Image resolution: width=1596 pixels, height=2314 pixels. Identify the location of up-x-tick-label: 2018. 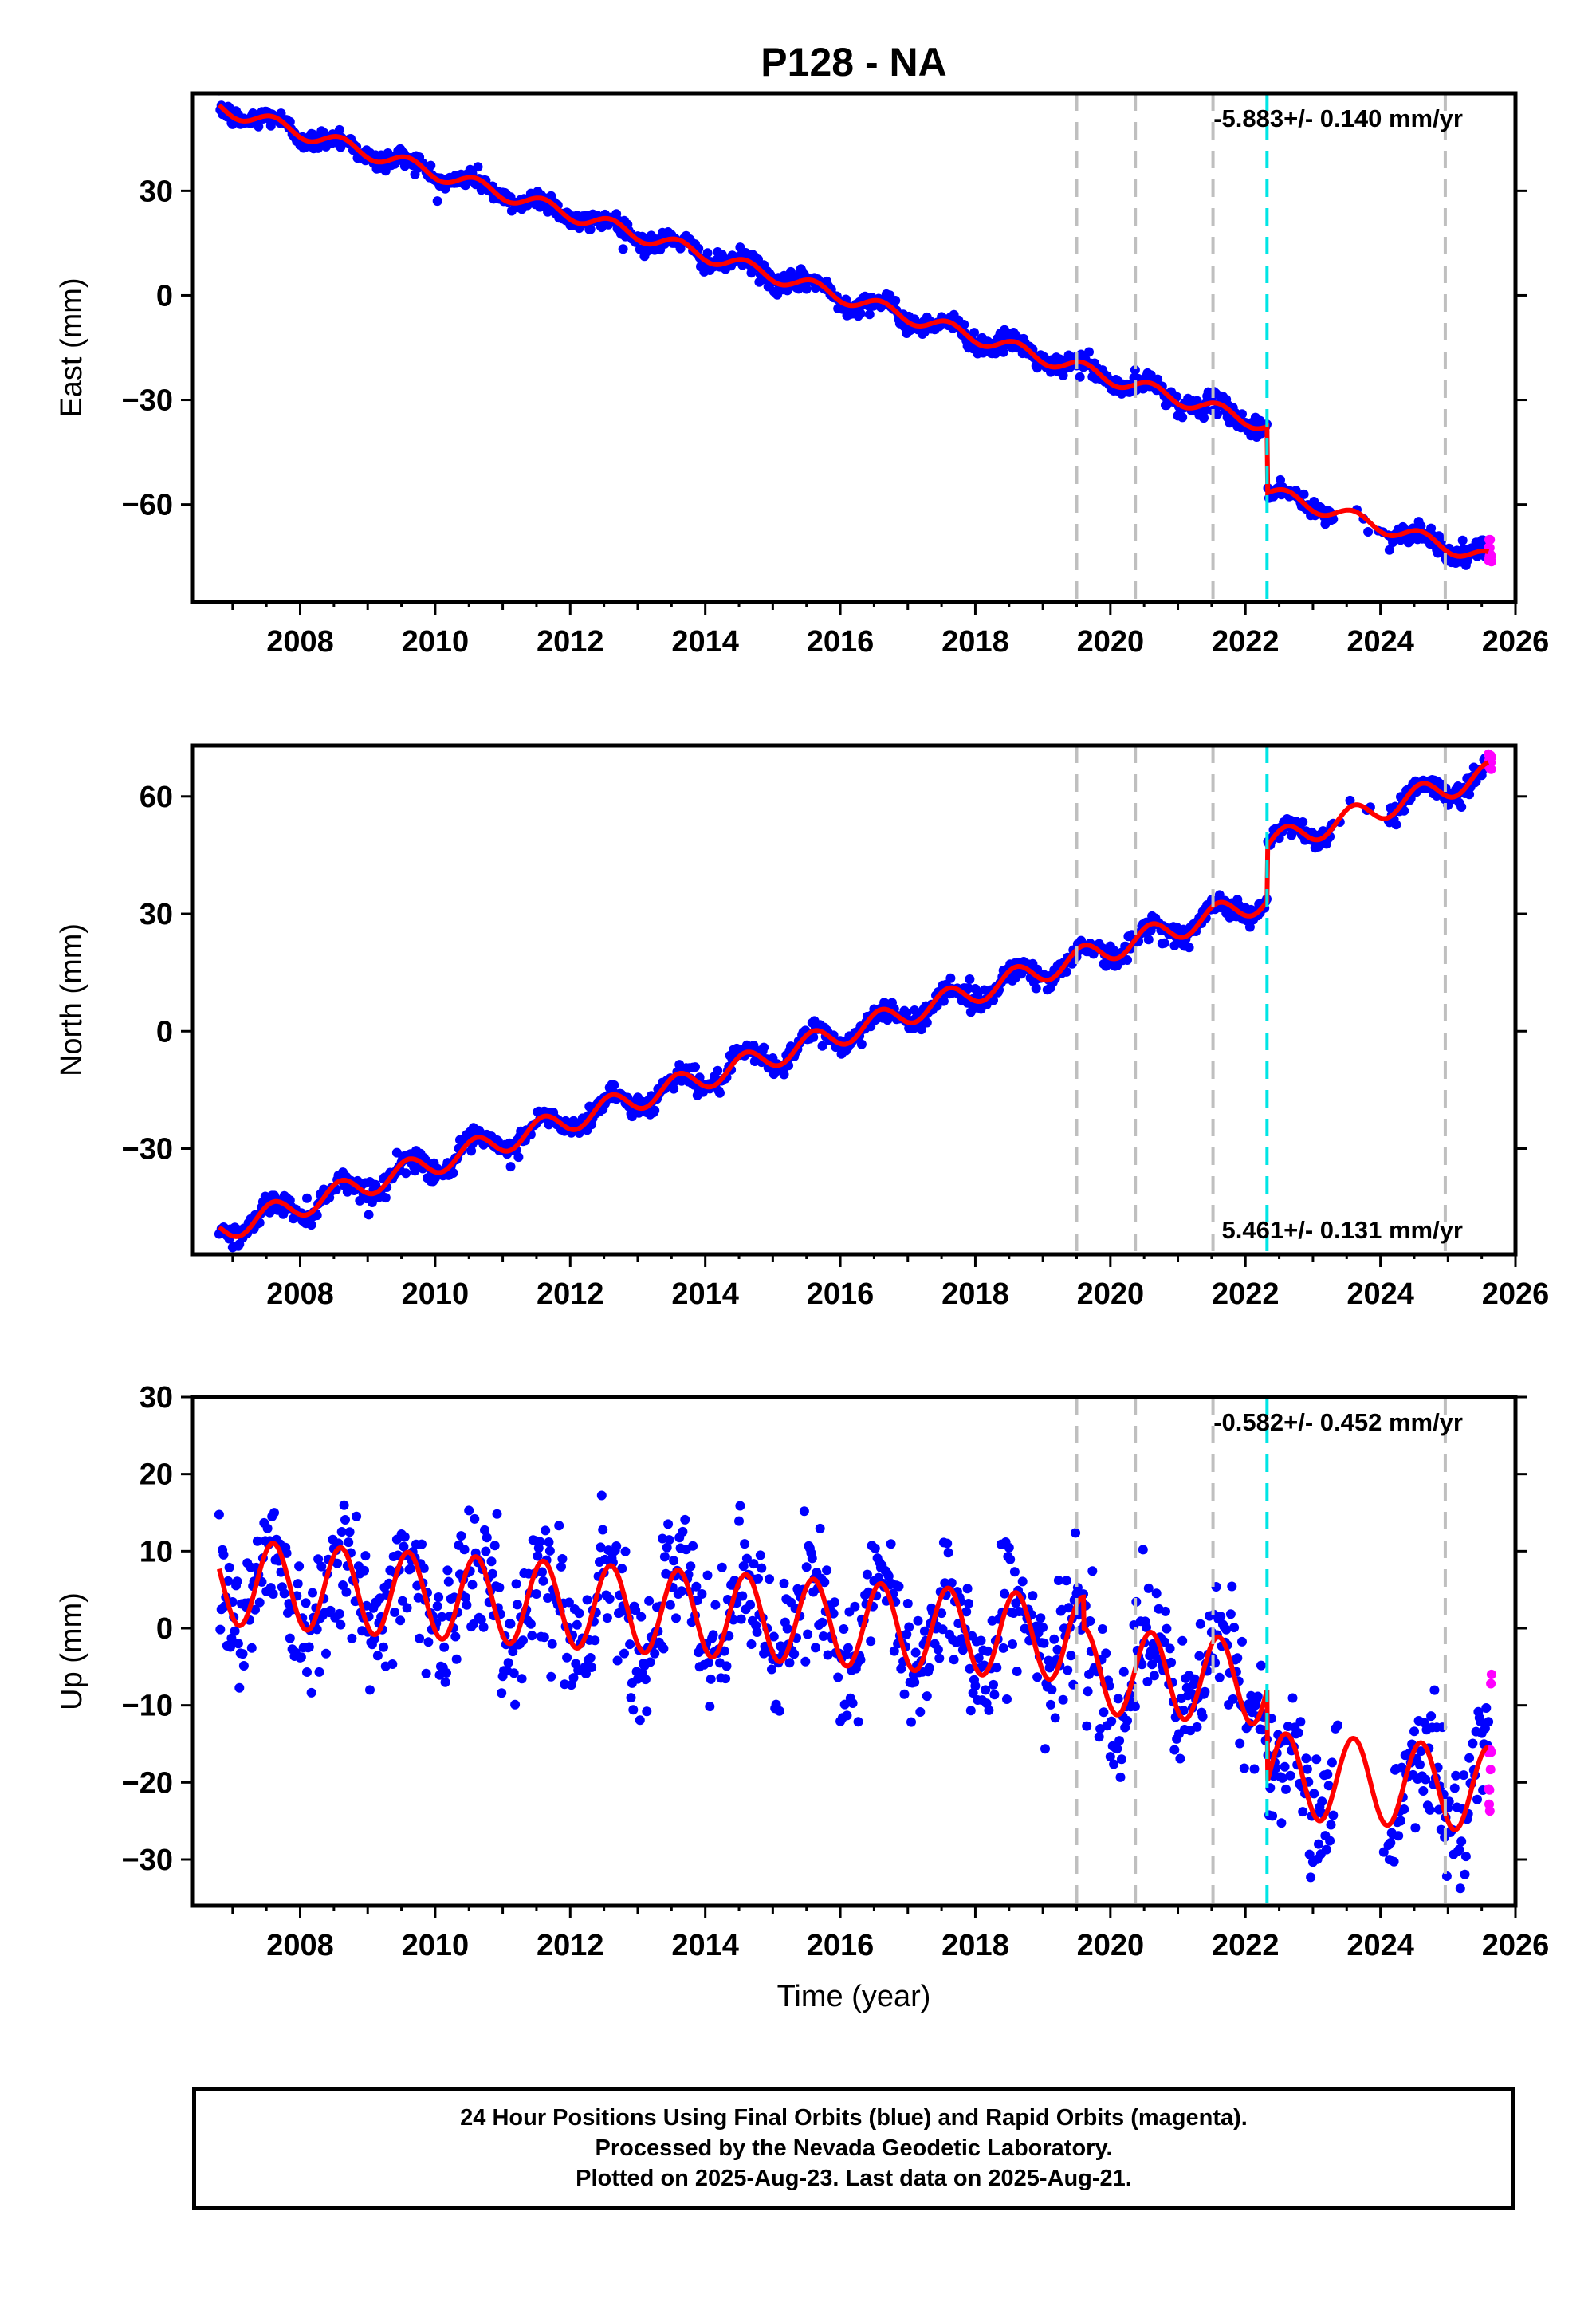
(975, 1946).